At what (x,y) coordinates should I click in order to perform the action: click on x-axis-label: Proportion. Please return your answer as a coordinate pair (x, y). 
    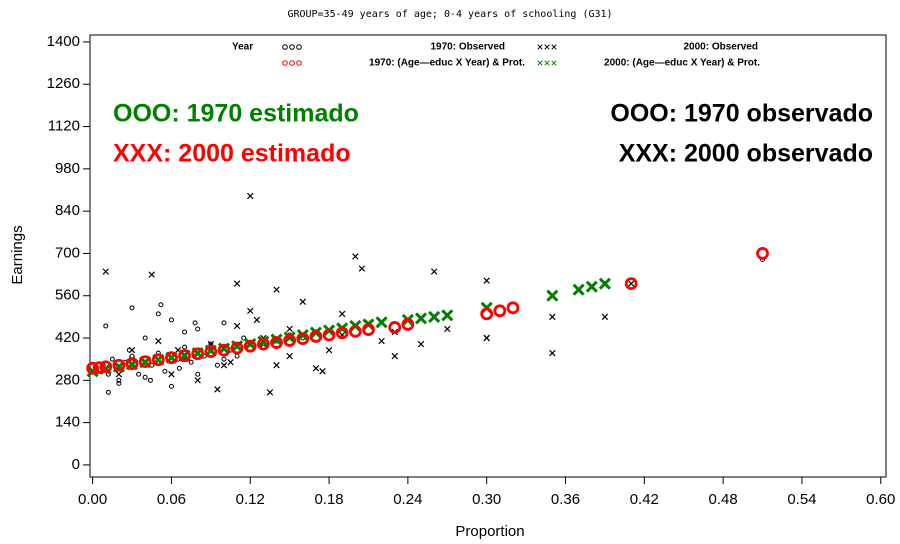
    Looking at the image, I should click on (489, 531).